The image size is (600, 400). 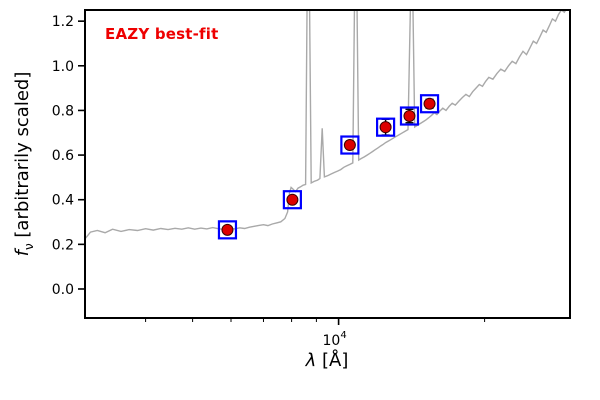 What do you see at coordinates (63, 67) in the screenshot?
I see `y-tick-label: 1.0` at bounding box center [63, 67].